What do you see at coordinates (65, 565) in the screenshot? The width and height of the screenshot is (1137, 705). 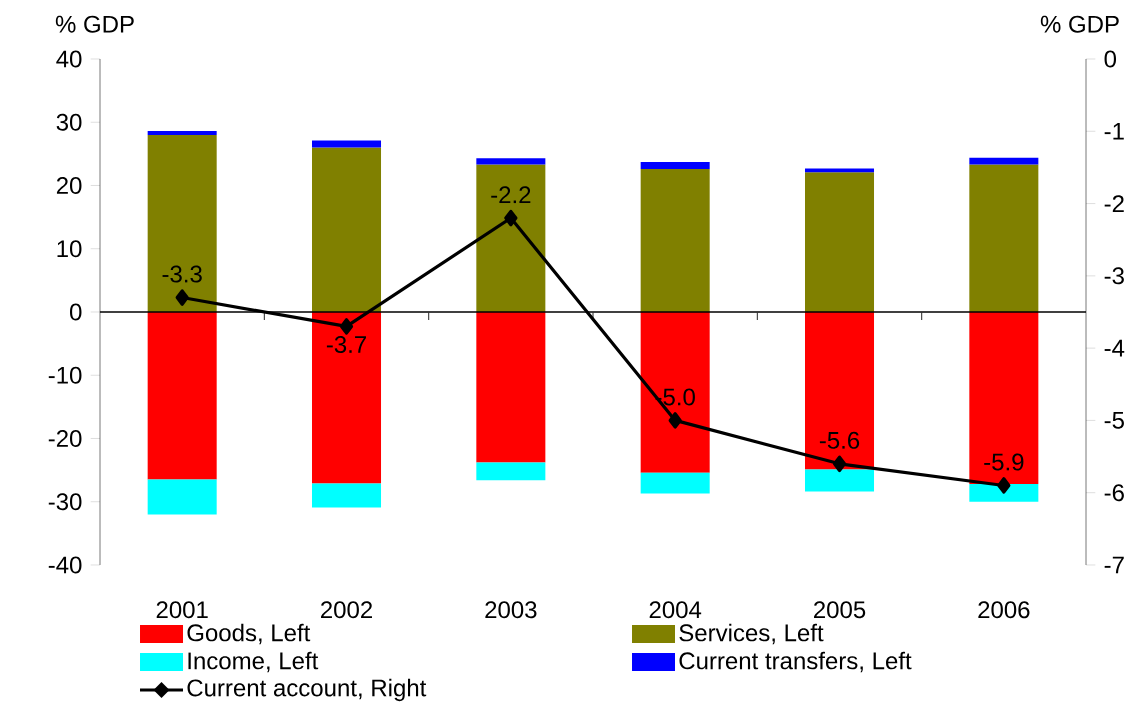 I see `y-tick-label: -40` at bounding box center [65, 565].